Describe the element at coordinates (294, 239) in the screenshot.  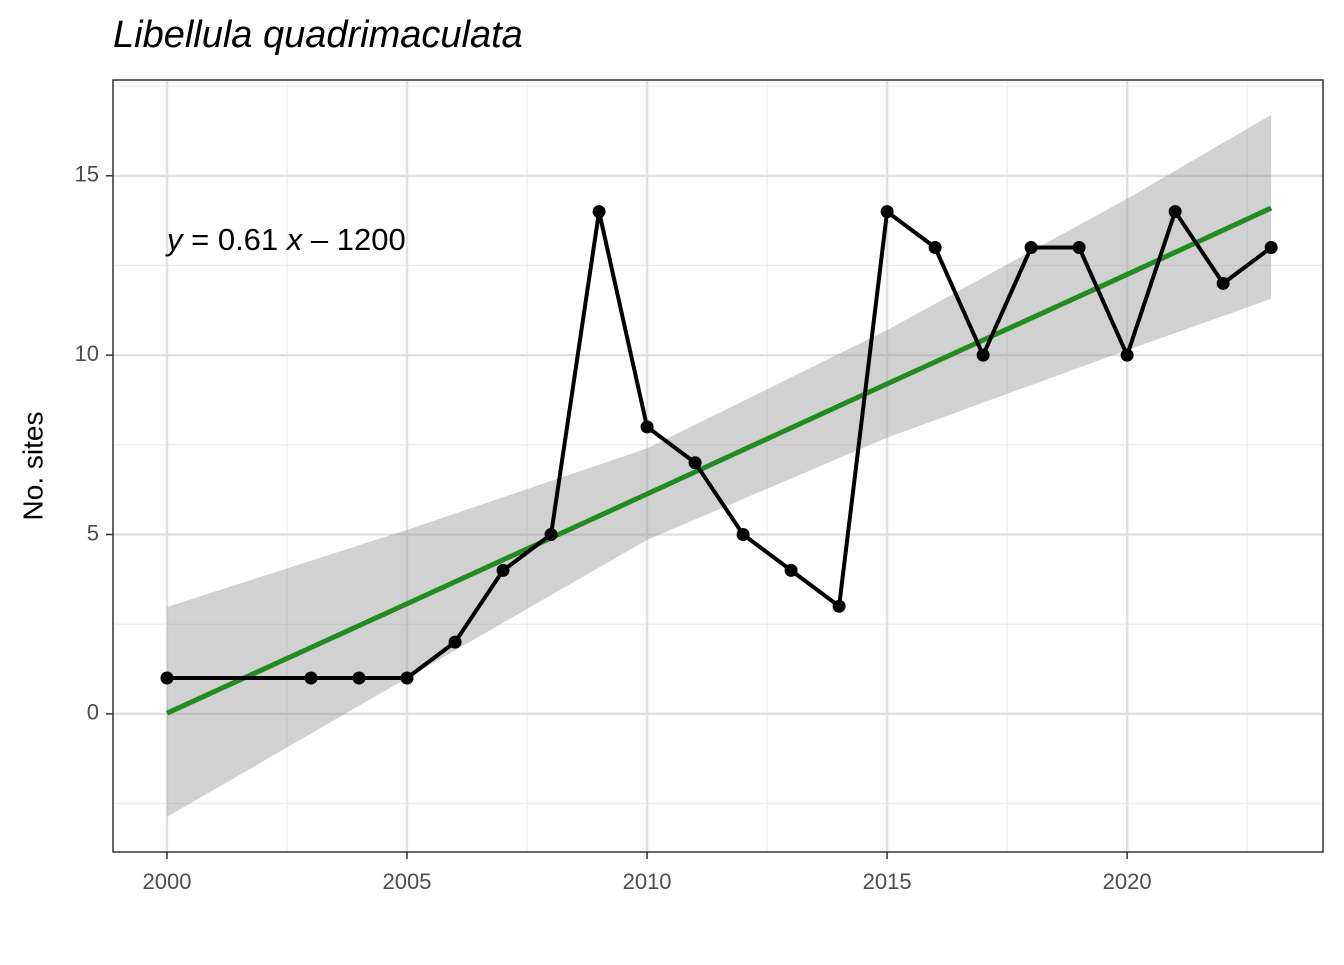
I see `annotation-part: x` at that location.